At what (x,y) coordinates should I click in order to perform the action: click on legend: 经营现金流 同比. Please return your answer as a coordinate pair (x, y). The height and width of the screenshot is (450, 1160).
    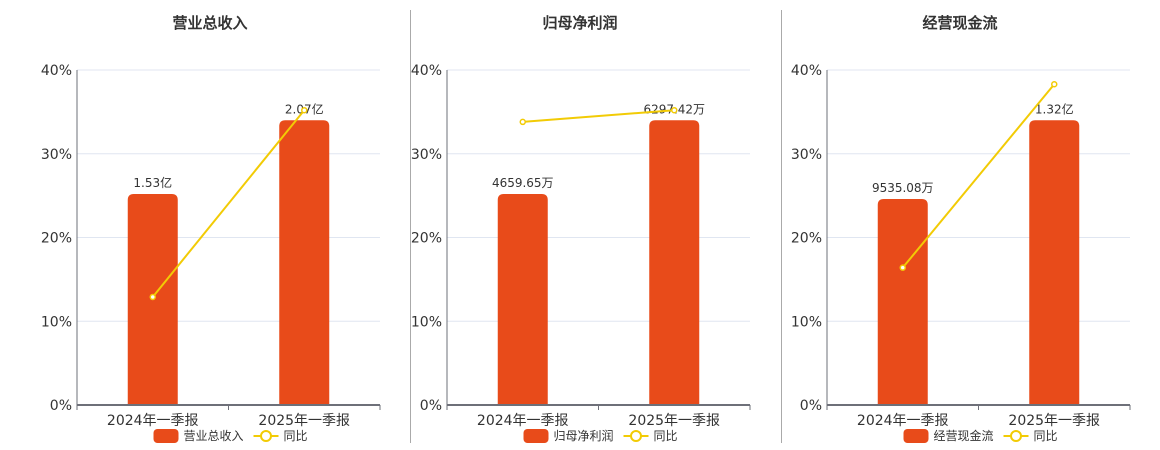
    Looking at the image, I should click on (980, 435).